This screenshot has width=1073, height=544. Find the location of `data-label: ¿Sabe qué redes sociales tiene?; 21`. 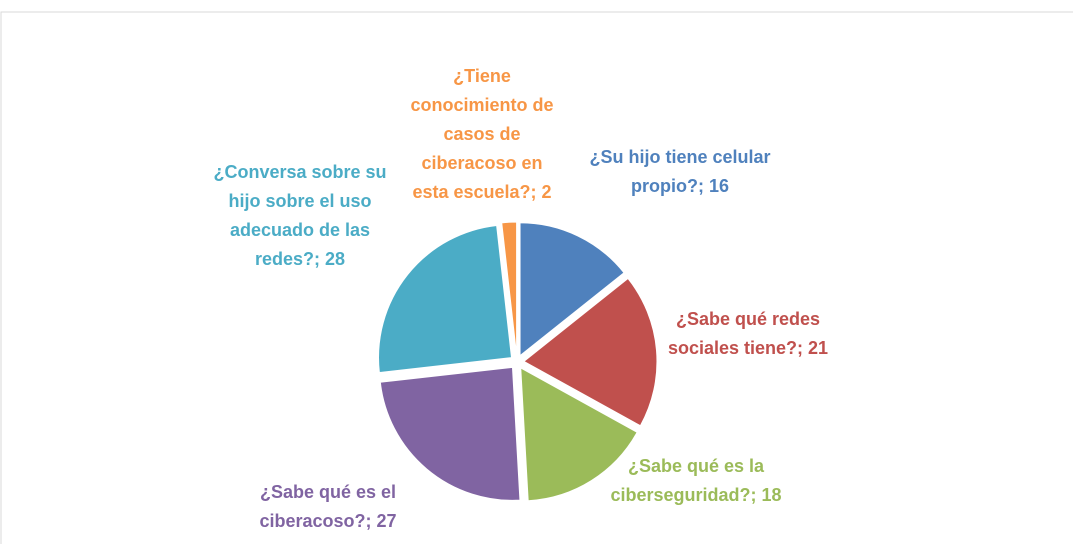

data-label: ¿Sabe qué redes sociales tiene?; 21 is located at coordinates (748, 333).